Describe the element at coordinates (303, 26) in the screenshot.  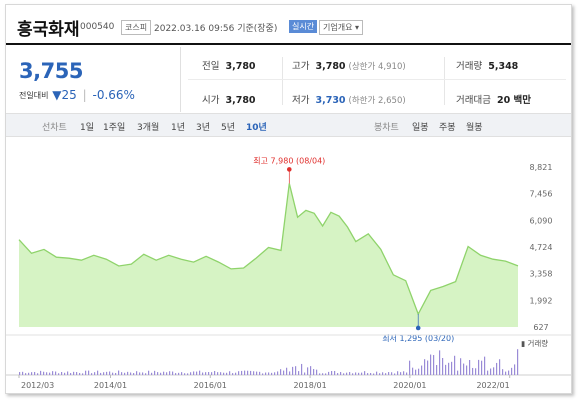
I see `realtime-badge: 실시간` at that location.